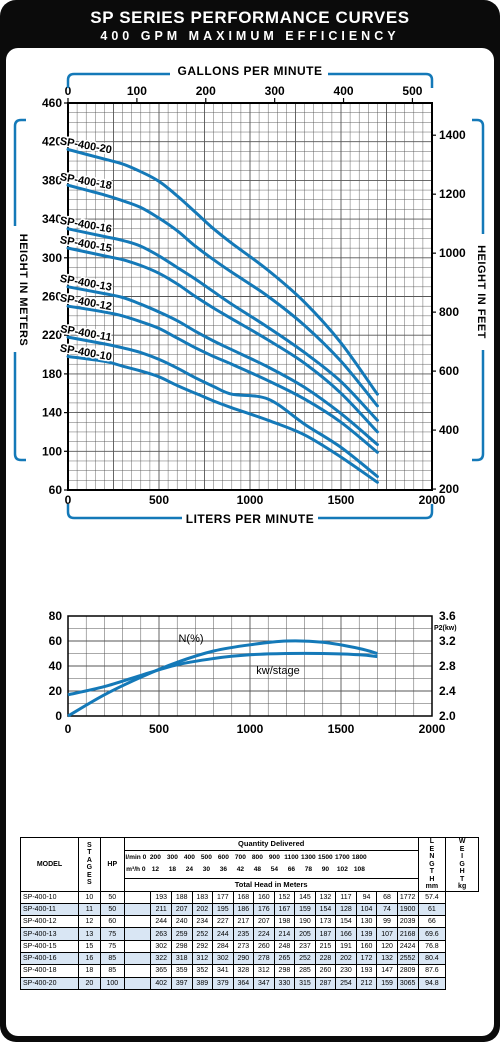 Image resolution: width=500 pixels, height=1042 pixels. I want to click on flow-value: 90, so click(325, 870).